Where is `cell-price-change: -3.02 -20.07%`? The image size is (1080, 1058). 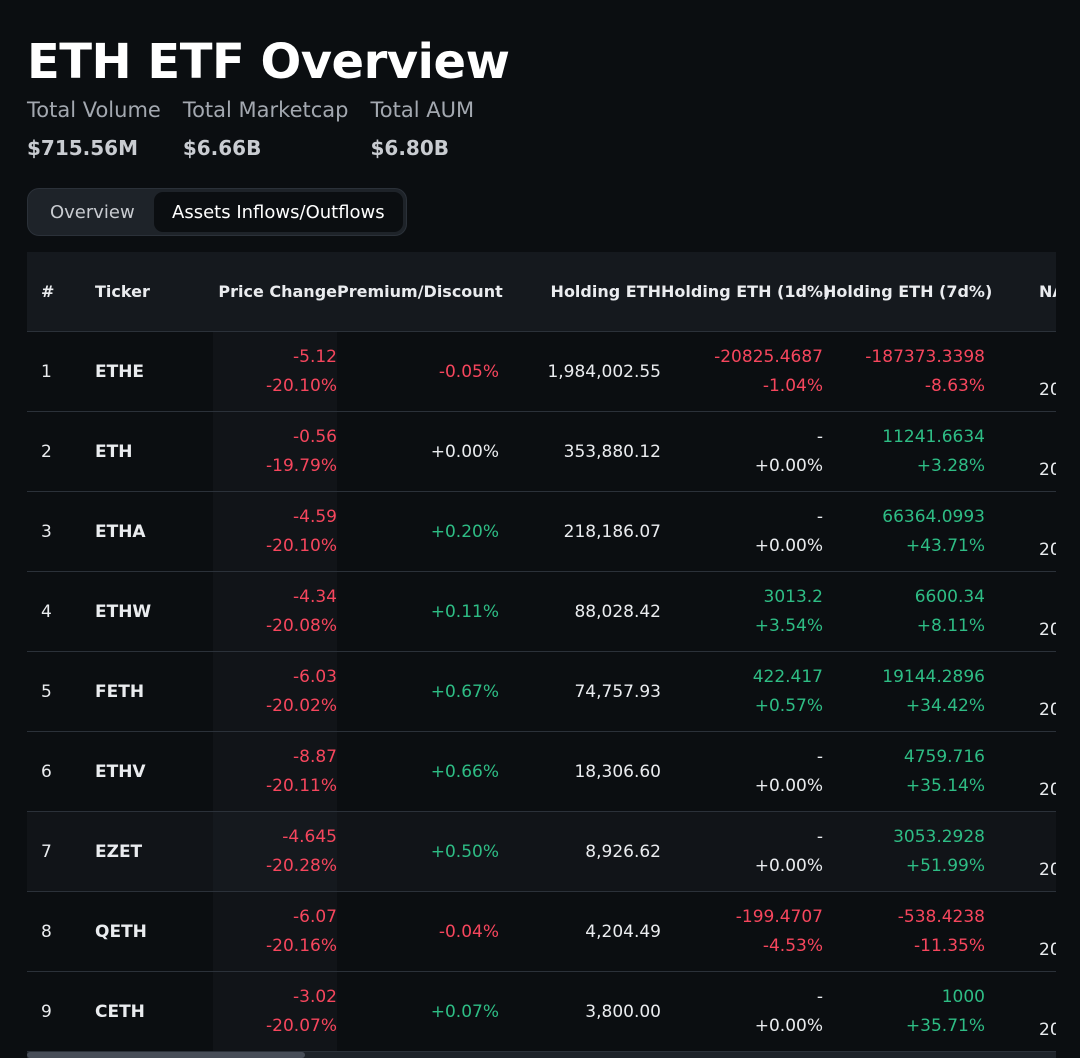 cell-price-change: -3.02 -20.07% is located at coordinates (275, 1011).